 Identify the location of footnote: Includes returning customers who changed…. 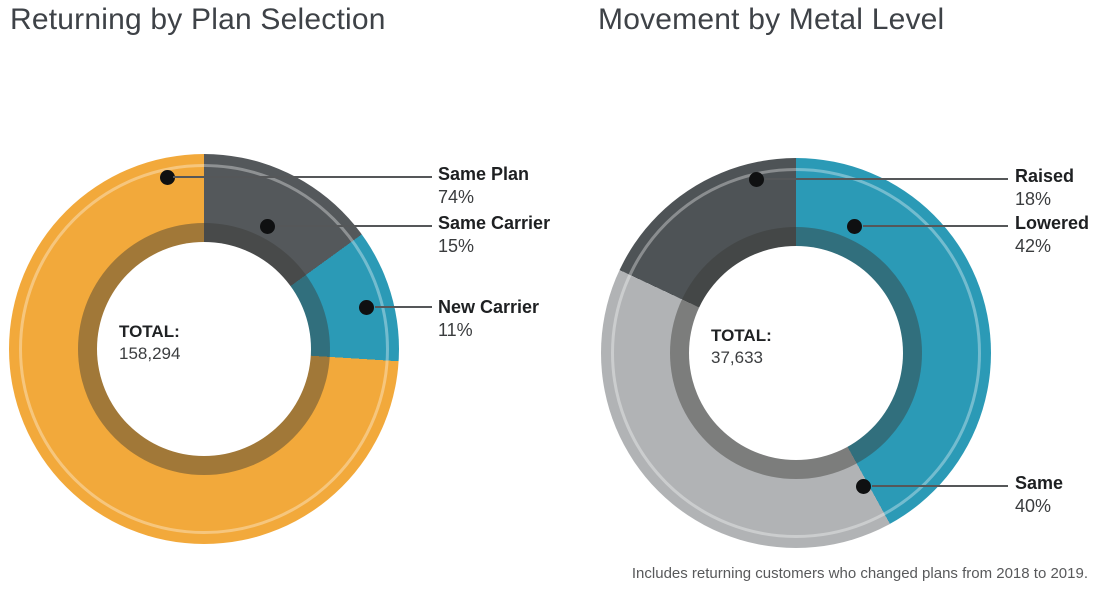
(859, 573).